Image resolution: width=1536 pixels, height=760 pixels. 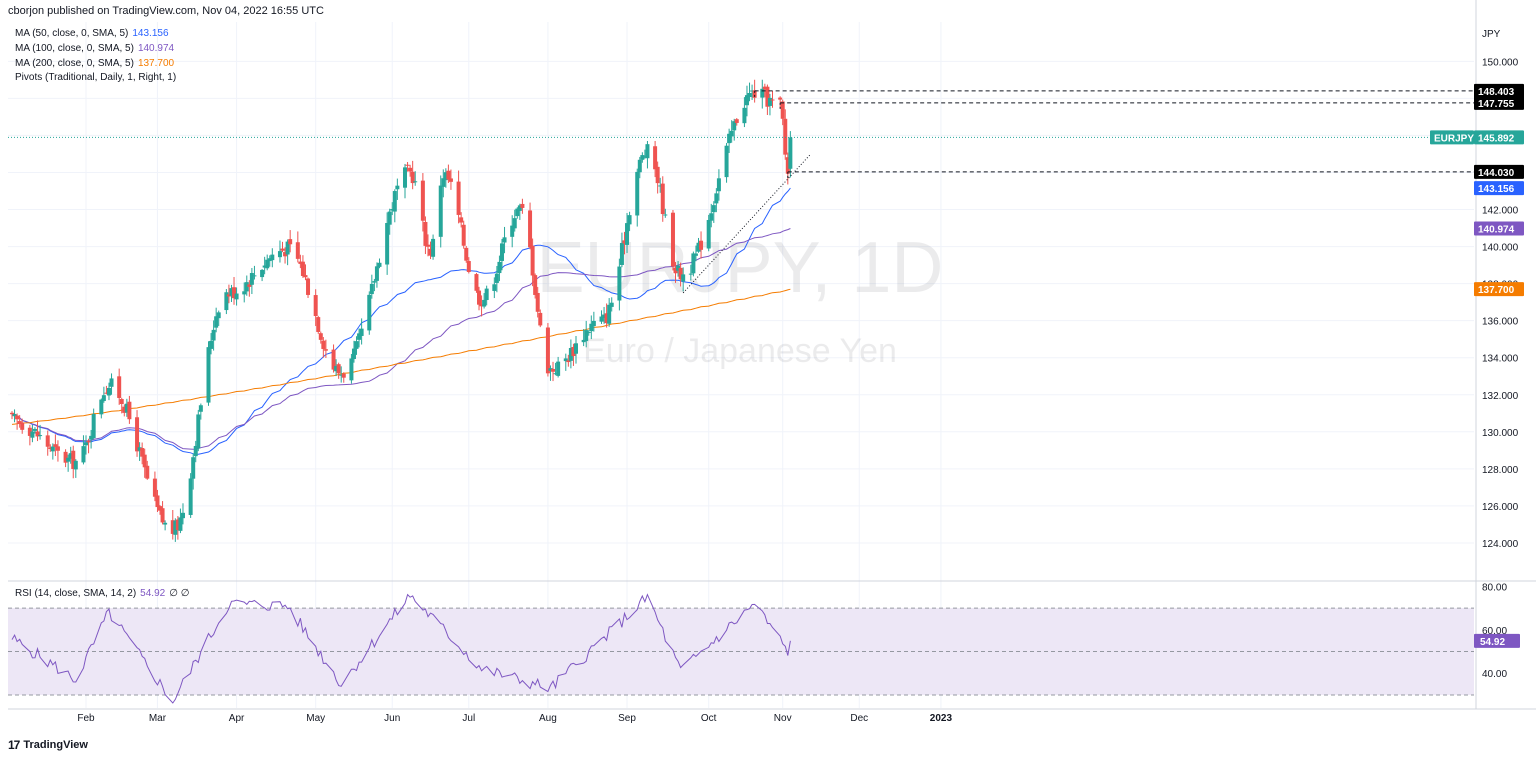 What do you see at coordinates (92, 33) in the screenshot?
I see `legend-ma50: MA (50, close, 0, SMA, 5) 143.156` at bounding box center [92, 33].